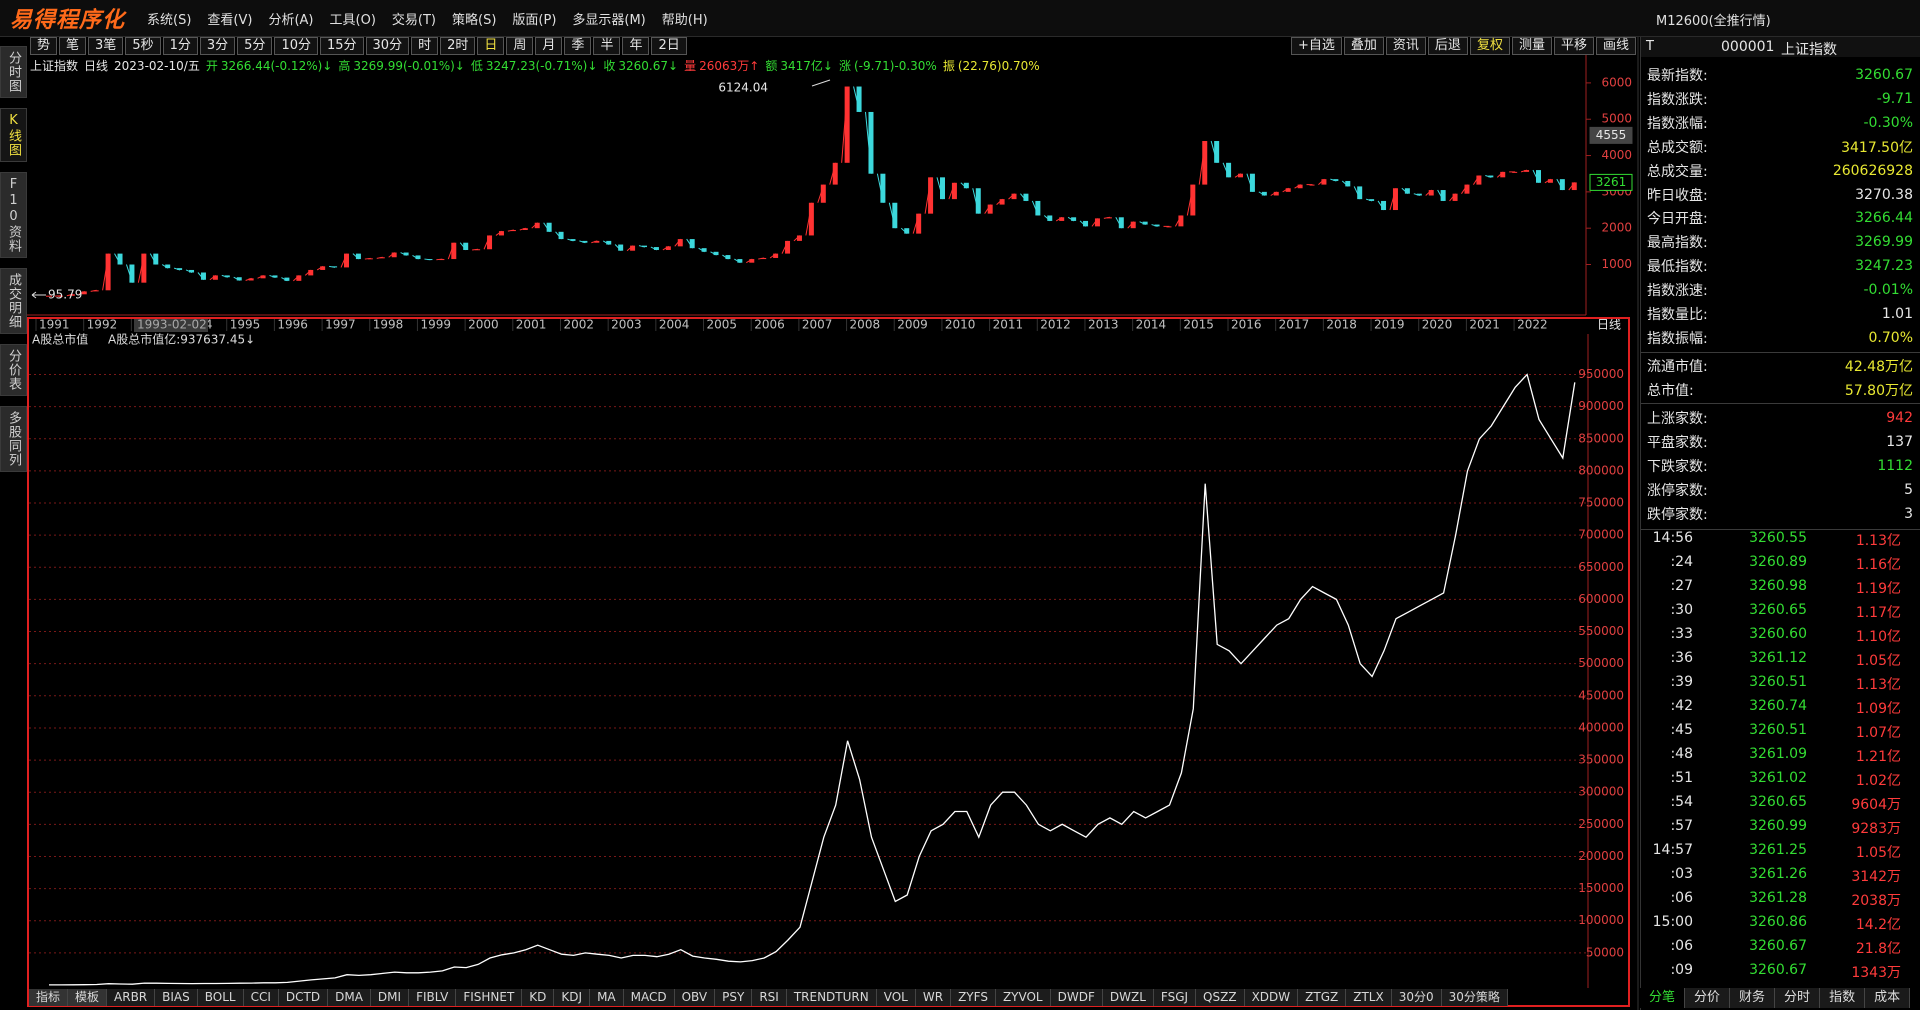 This screenshot has height=1010, width=1920. I want to click on tool-button: 后退, so click(1447, 46).